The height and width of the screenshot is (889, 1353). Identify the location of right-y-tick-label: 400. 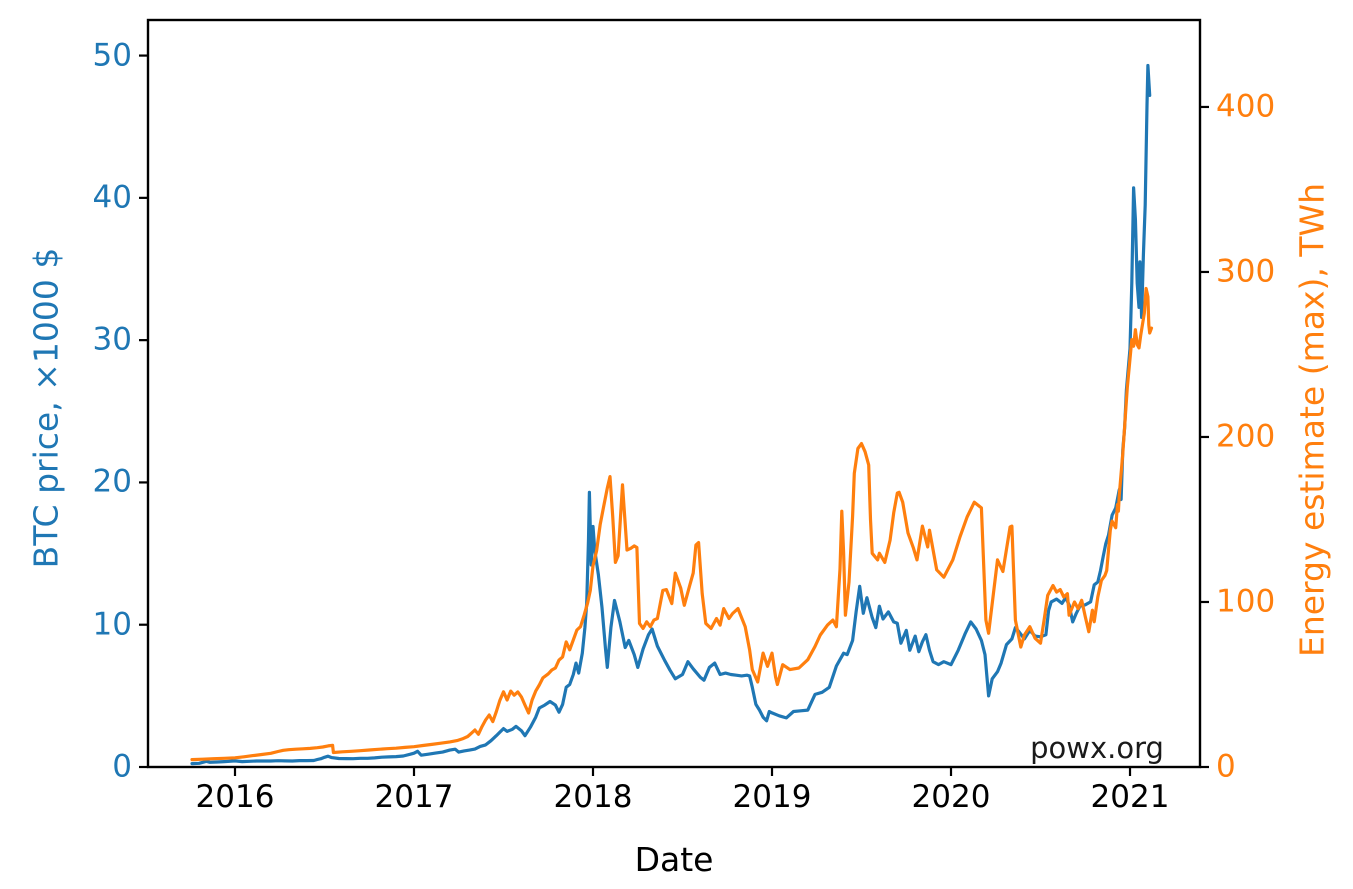
(1246, 106).